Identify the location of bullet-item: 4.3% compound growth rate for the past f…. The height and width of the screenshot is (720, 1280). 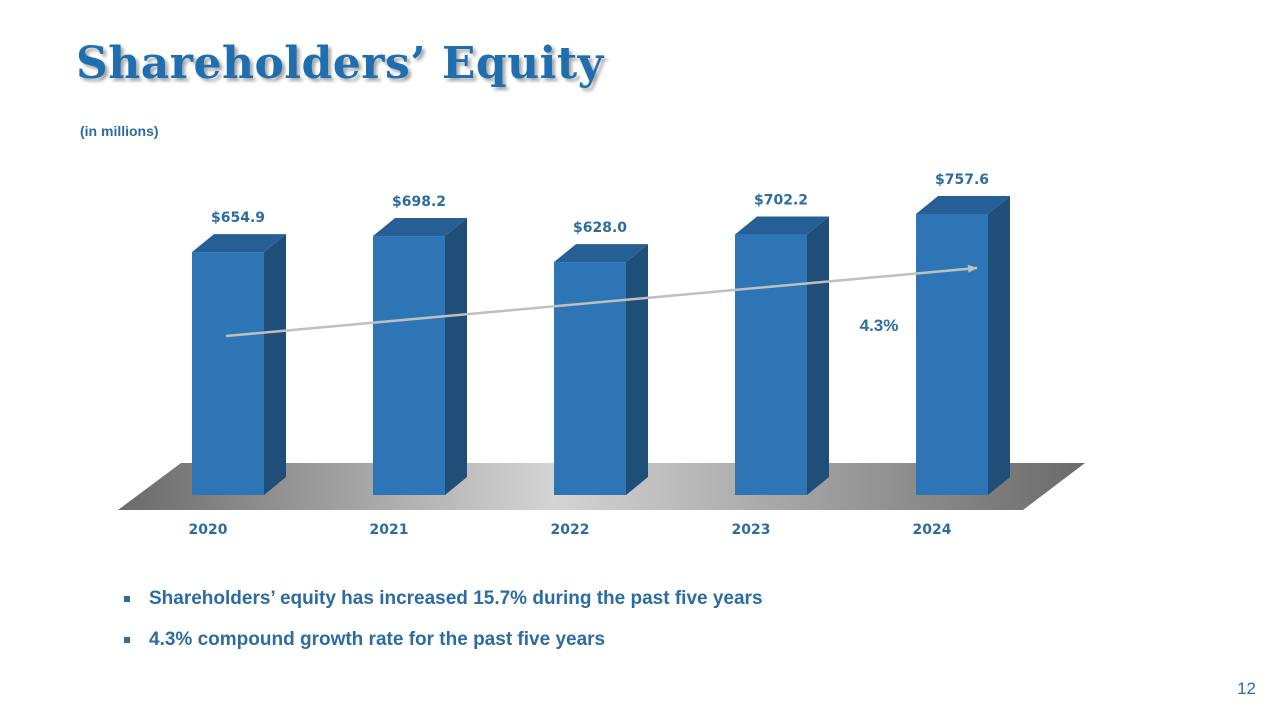
(442, 640).